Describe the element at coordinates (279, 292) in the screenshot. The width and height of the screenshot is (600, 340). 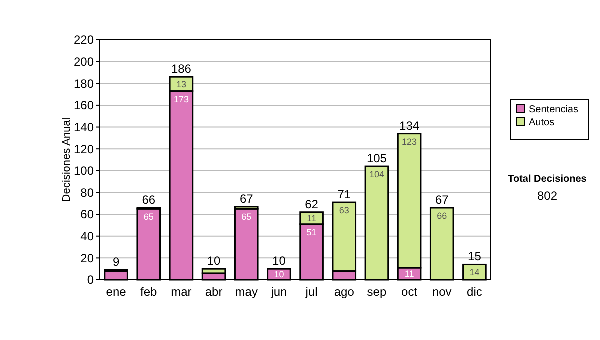
I see `x-tick-label: jun` at that location.